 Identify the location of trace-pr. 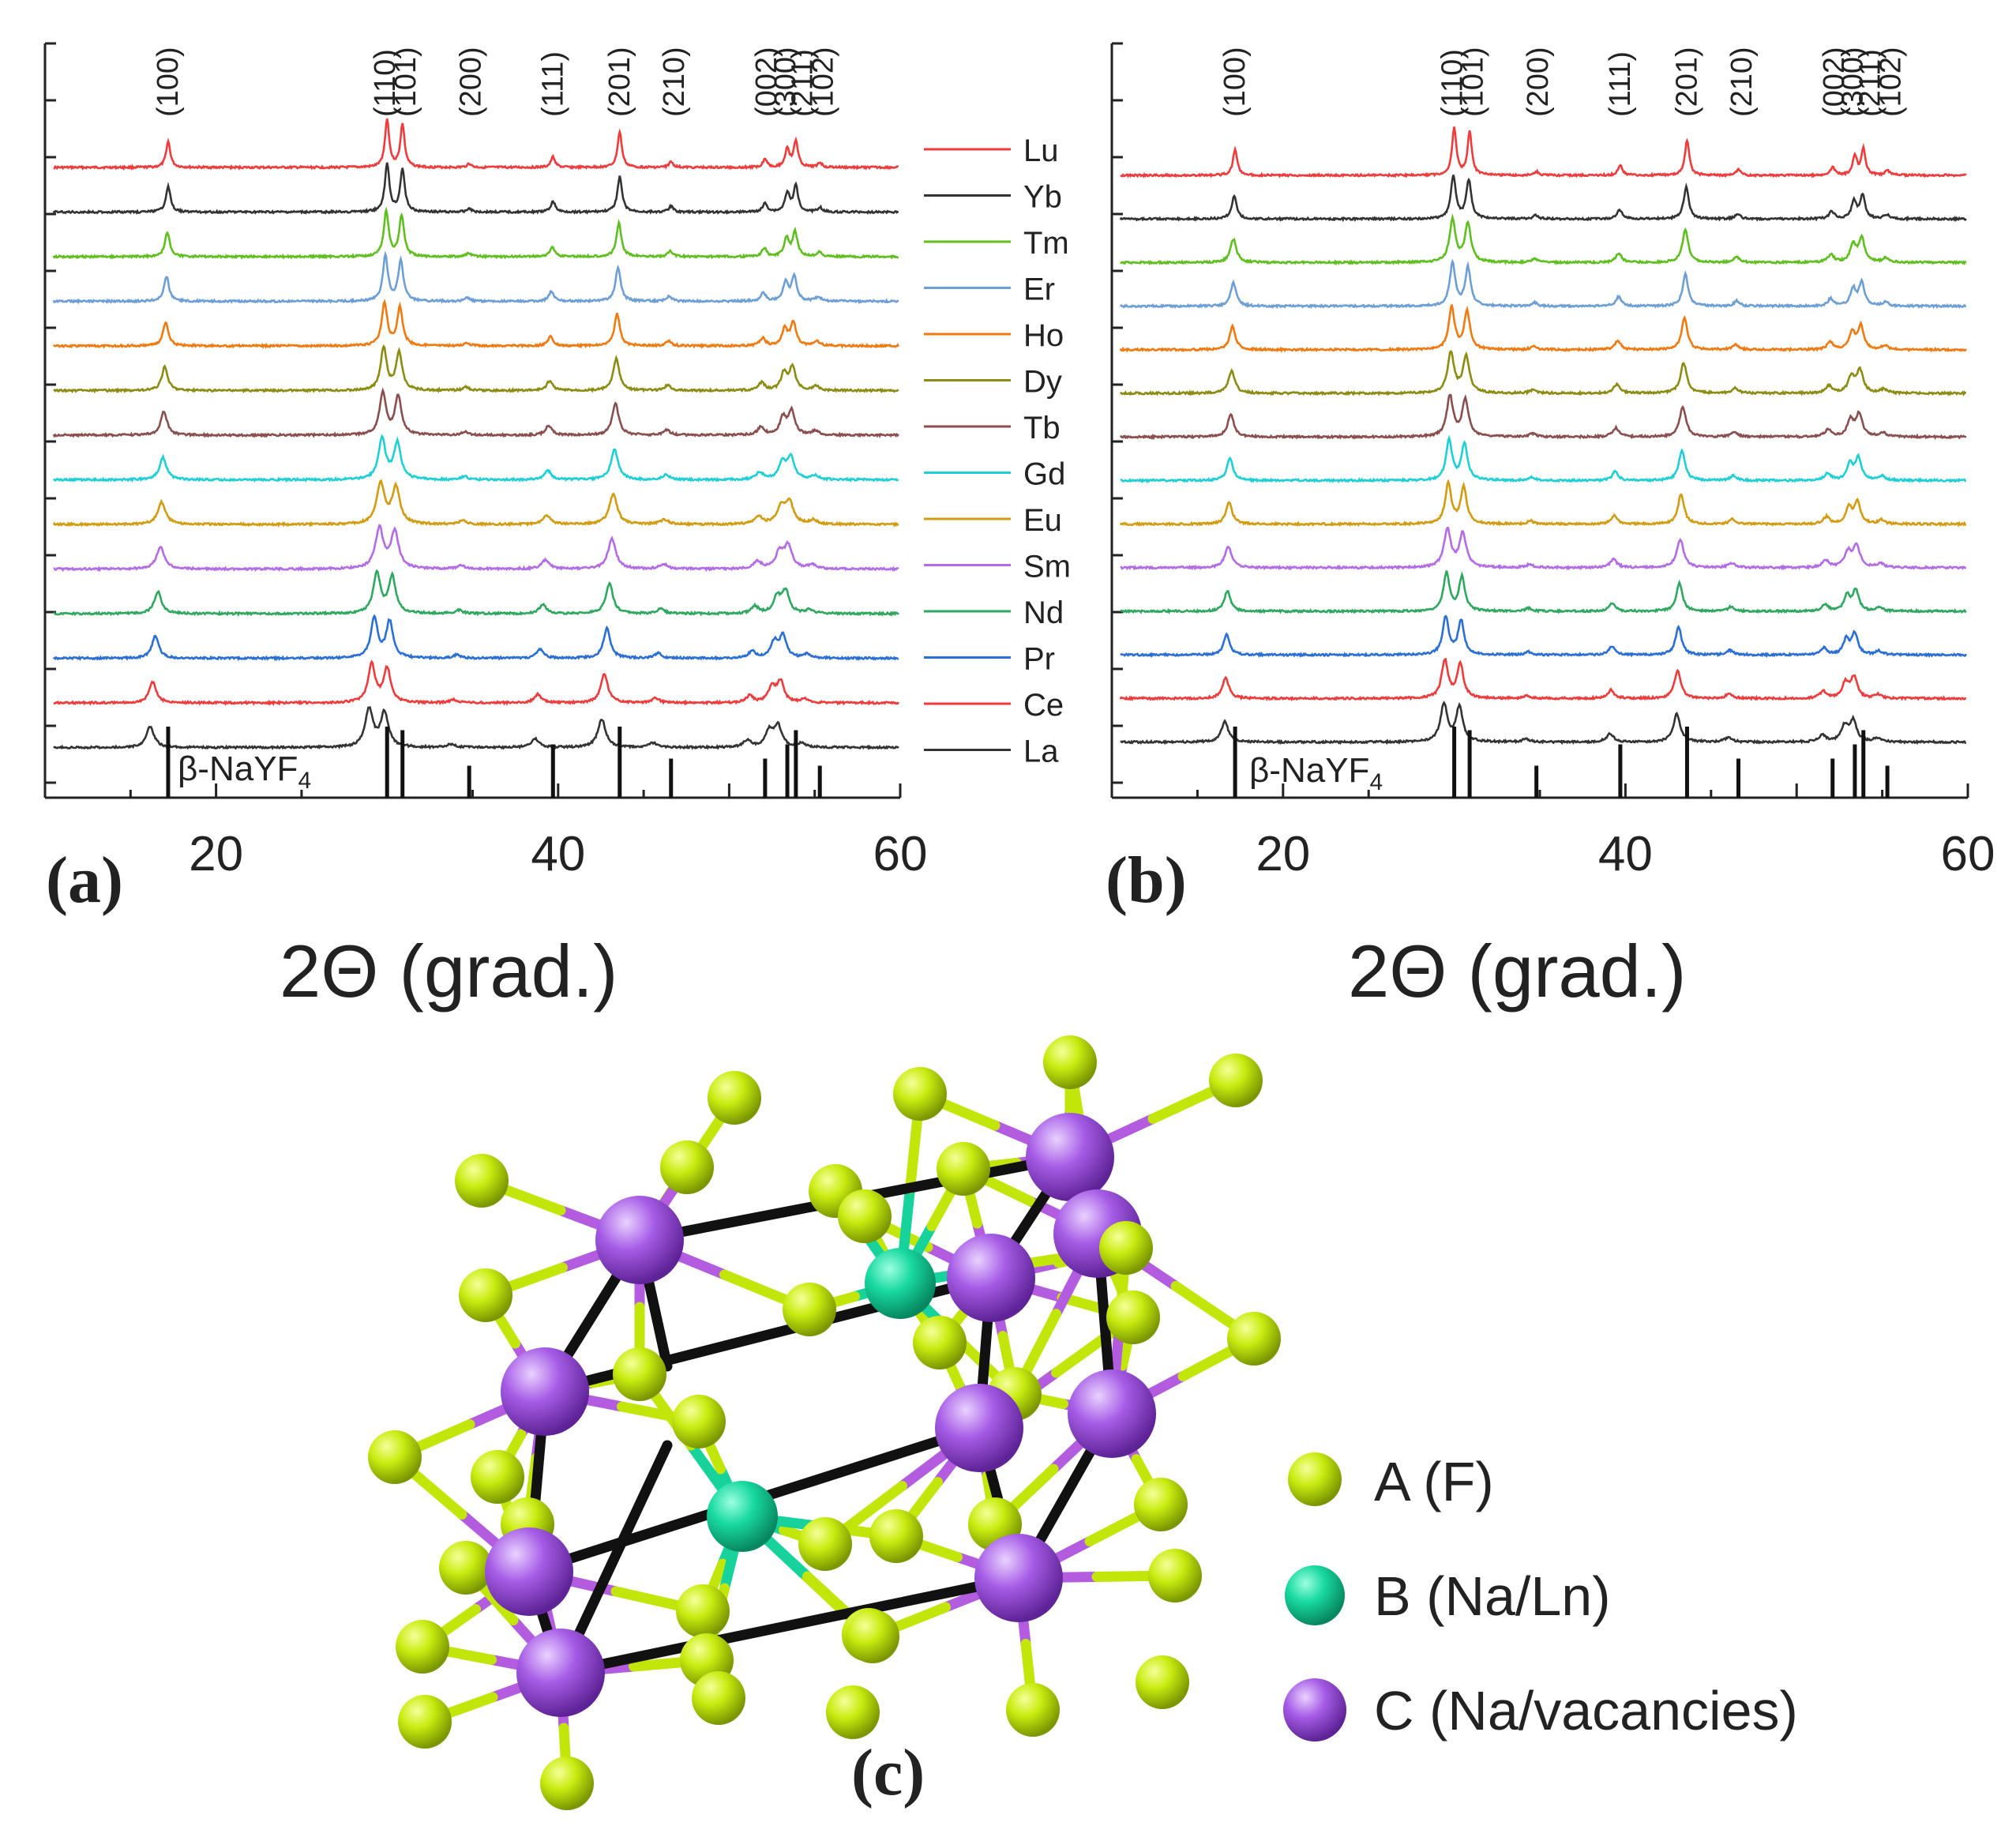
(476, 638).